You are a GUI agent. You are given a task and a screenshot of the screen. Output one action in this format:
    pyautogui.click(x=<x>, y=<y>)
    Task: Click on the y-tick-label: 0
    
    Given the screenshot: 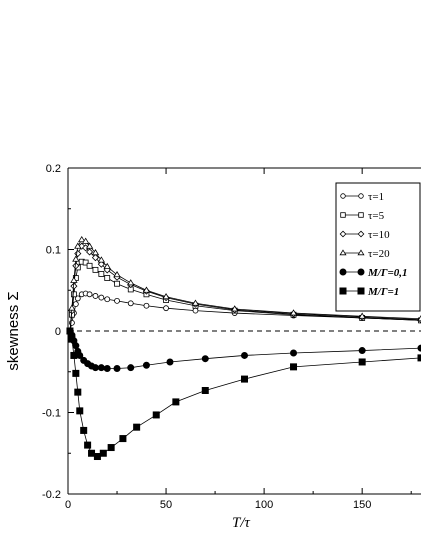 What is the action you would take?
    pyautogui.click(x=58, y=332)
    